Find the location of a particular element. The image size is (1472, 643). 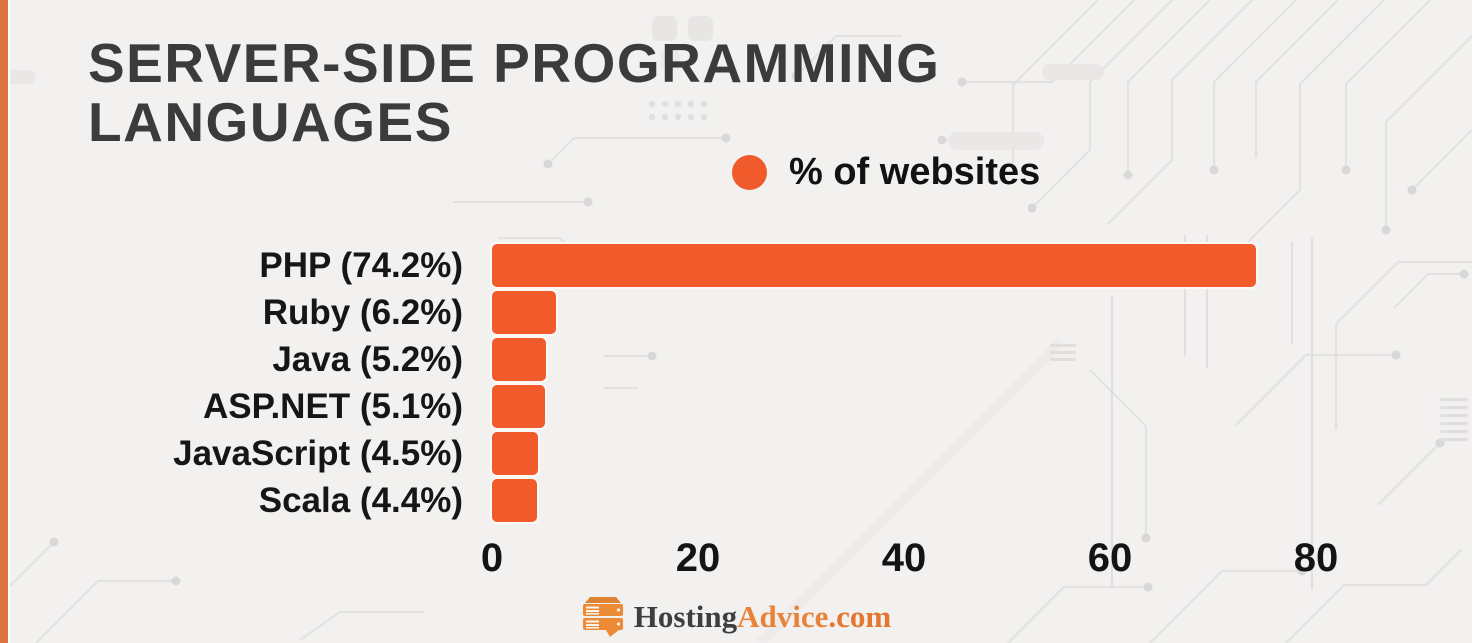

chart-row: PHP (74.2%) is located at coordinates (672, 265).